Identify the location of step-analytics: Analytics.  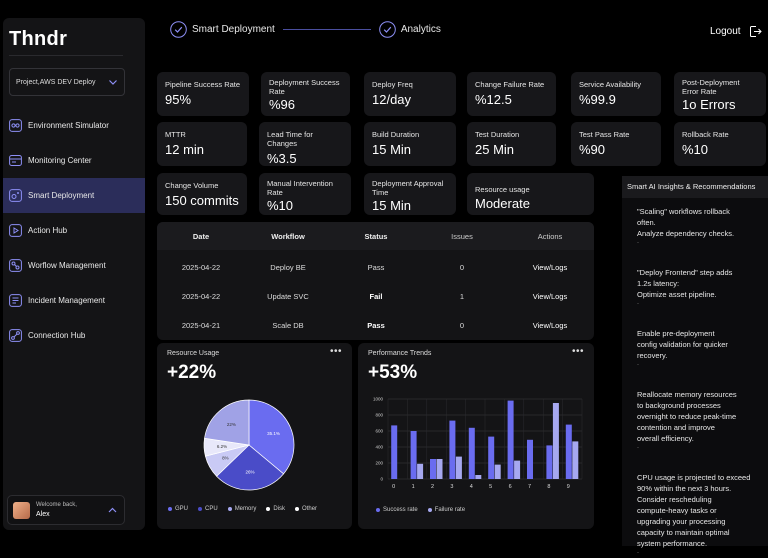
(410, 29).